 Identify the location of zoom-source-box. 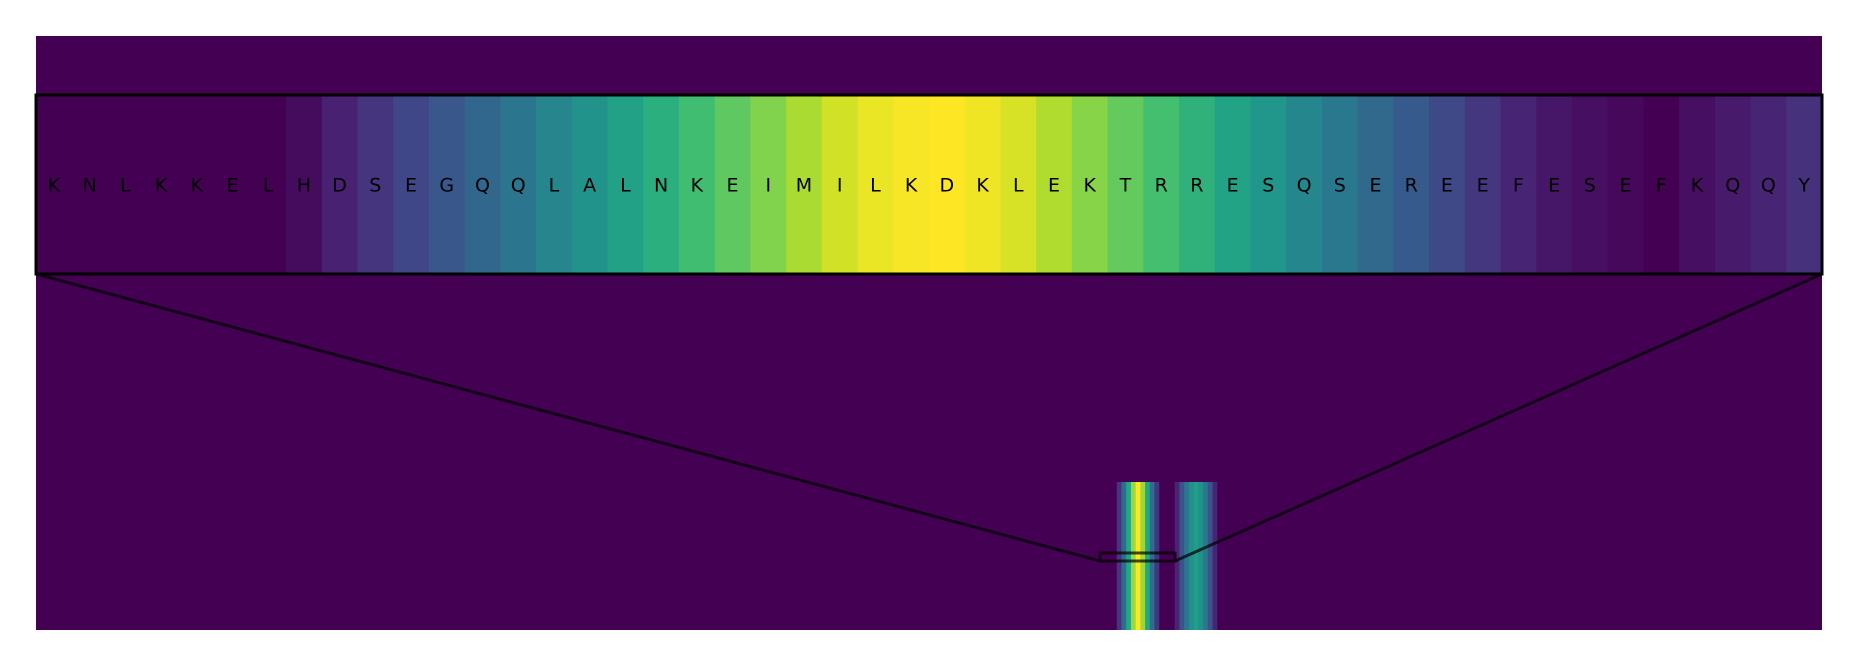
(1137, 557).